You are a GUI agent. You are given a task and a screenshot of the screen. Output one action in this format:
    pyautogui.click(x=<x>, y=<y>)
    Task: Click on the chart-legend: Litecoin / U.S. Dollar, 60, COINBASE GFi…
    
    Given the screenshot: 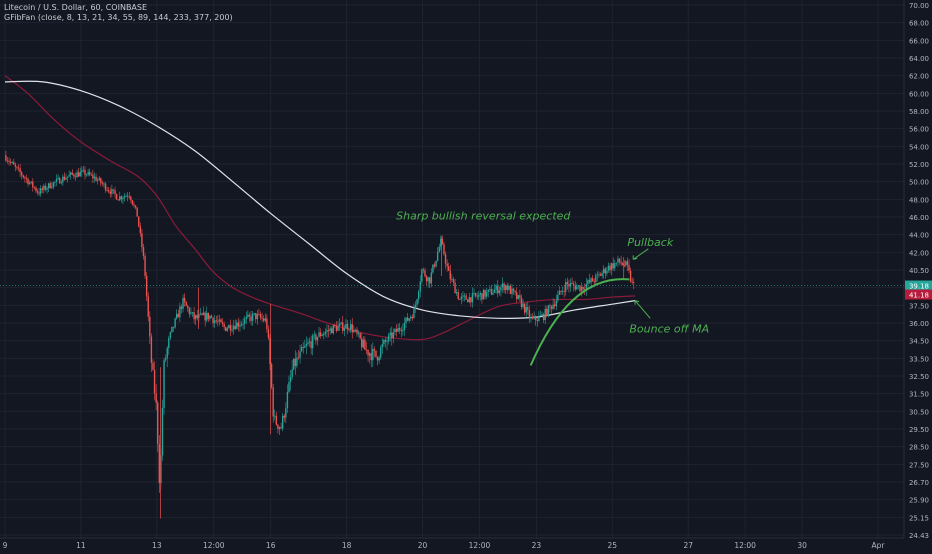 What is the action you would take?
    pyautogui.click(x=118, y=13)
    